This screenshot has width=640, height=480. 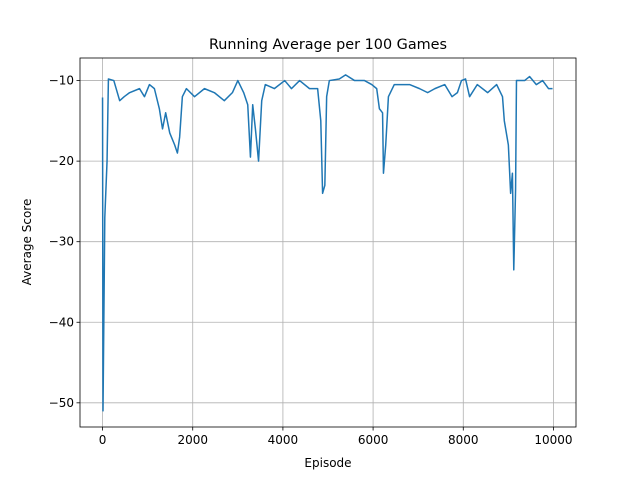 I want to click on x-tick-label: 6000, so click(x=373, y=440).